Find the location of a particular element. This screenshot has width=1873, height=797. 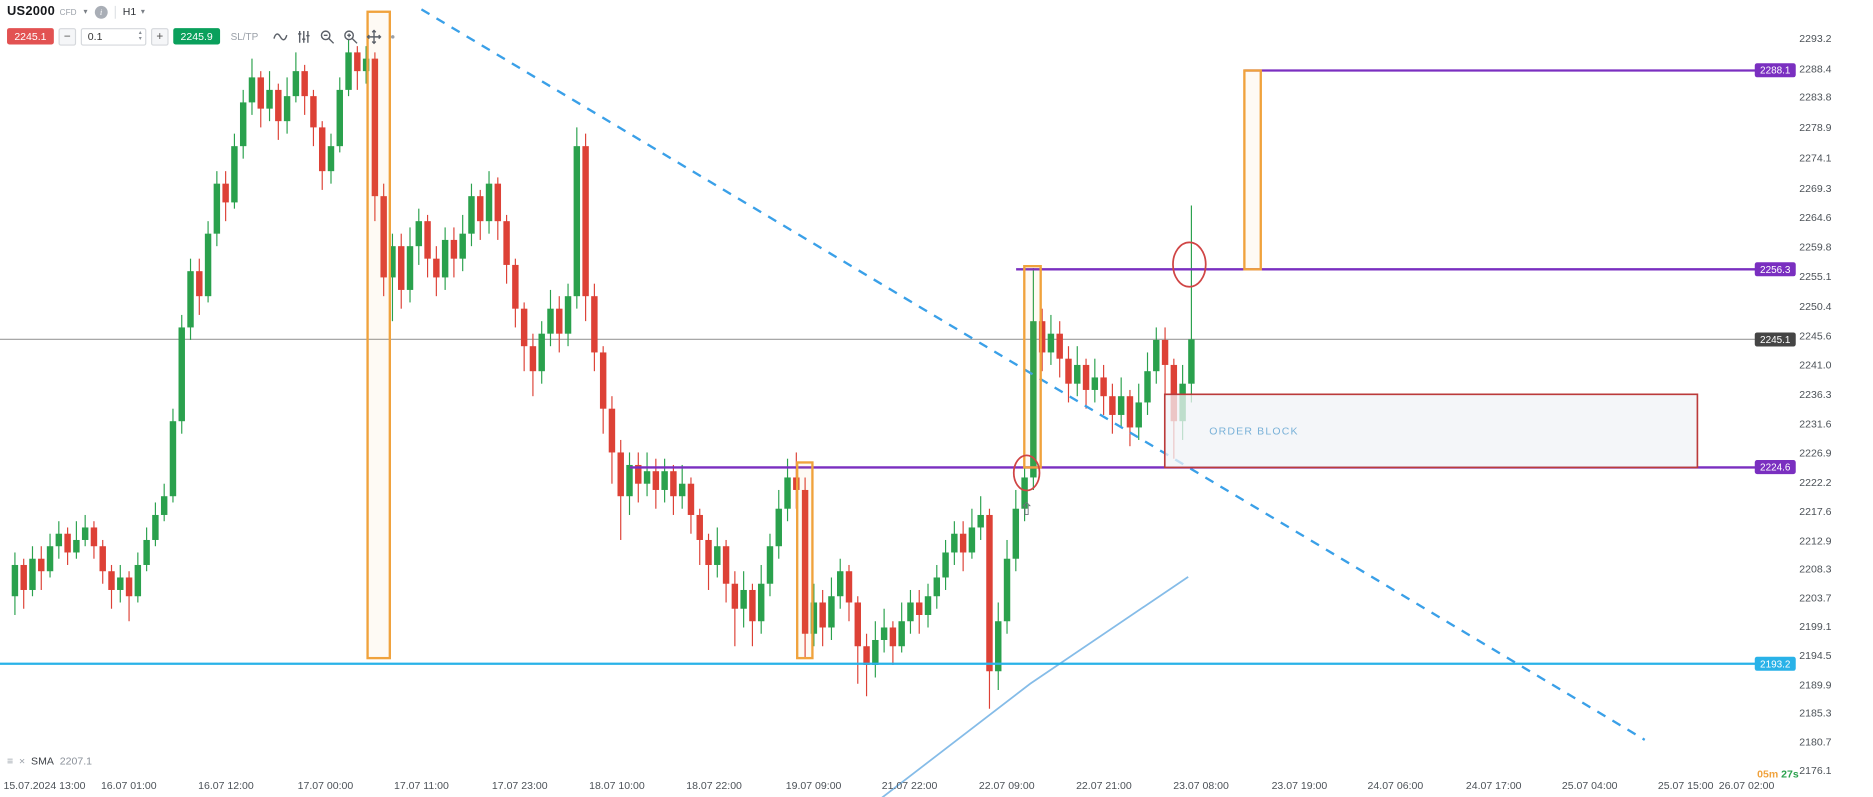

indicators-icon is located at coordinates (304, 36).